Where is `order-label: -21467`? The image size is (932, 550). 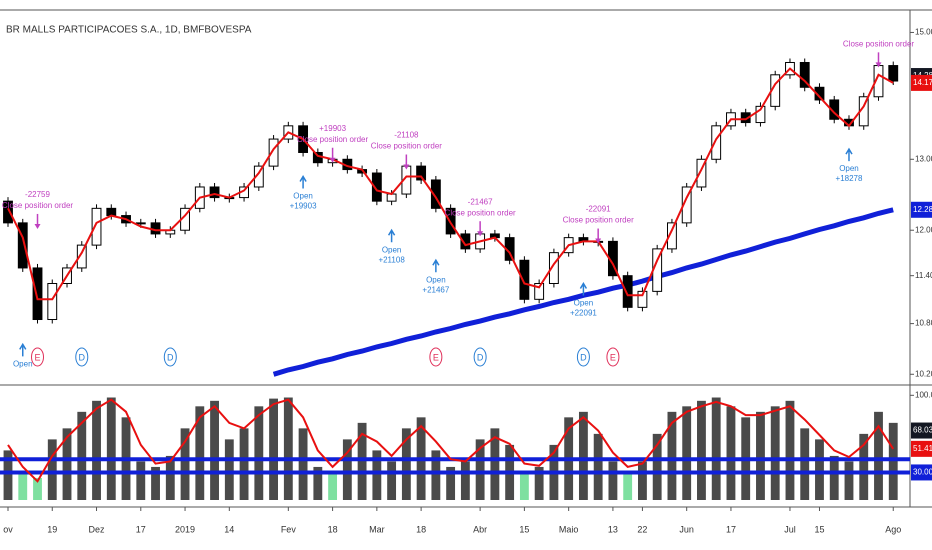 order-label: -21467 is located at coordinates (480, 201).